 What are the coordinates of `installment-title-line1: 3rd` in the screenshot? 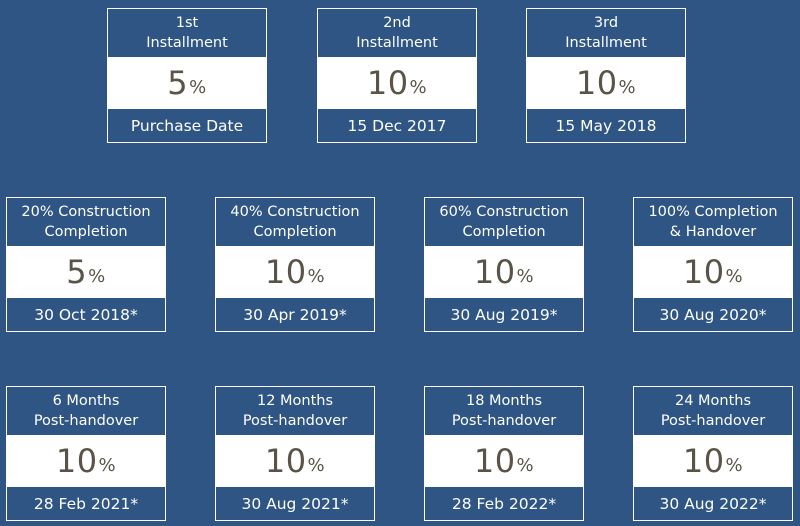 It's located at (606, 23).